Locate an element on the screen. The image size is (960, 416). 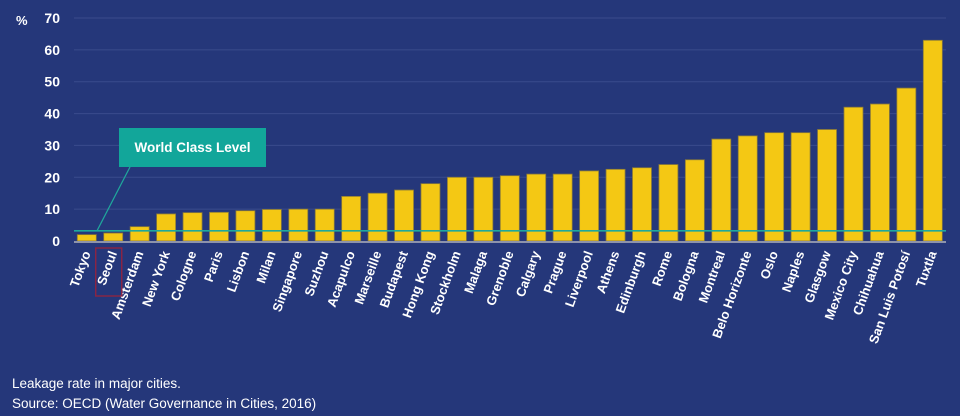
x-tick-label: Prague is located at coordinates (554, 272).